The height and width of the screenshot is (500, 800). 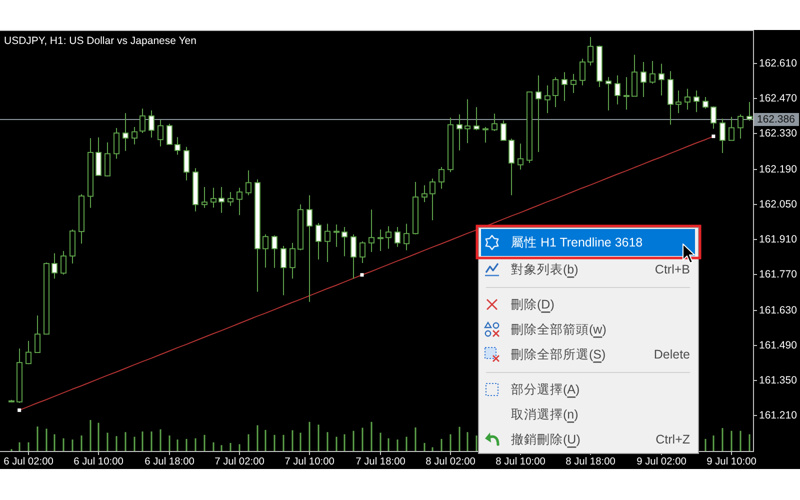 What do you see at coordinates (29, 462) in the screenshot?
I see `x-tick-label: 6 Jul 02:00` at bounding box center [29, 462].